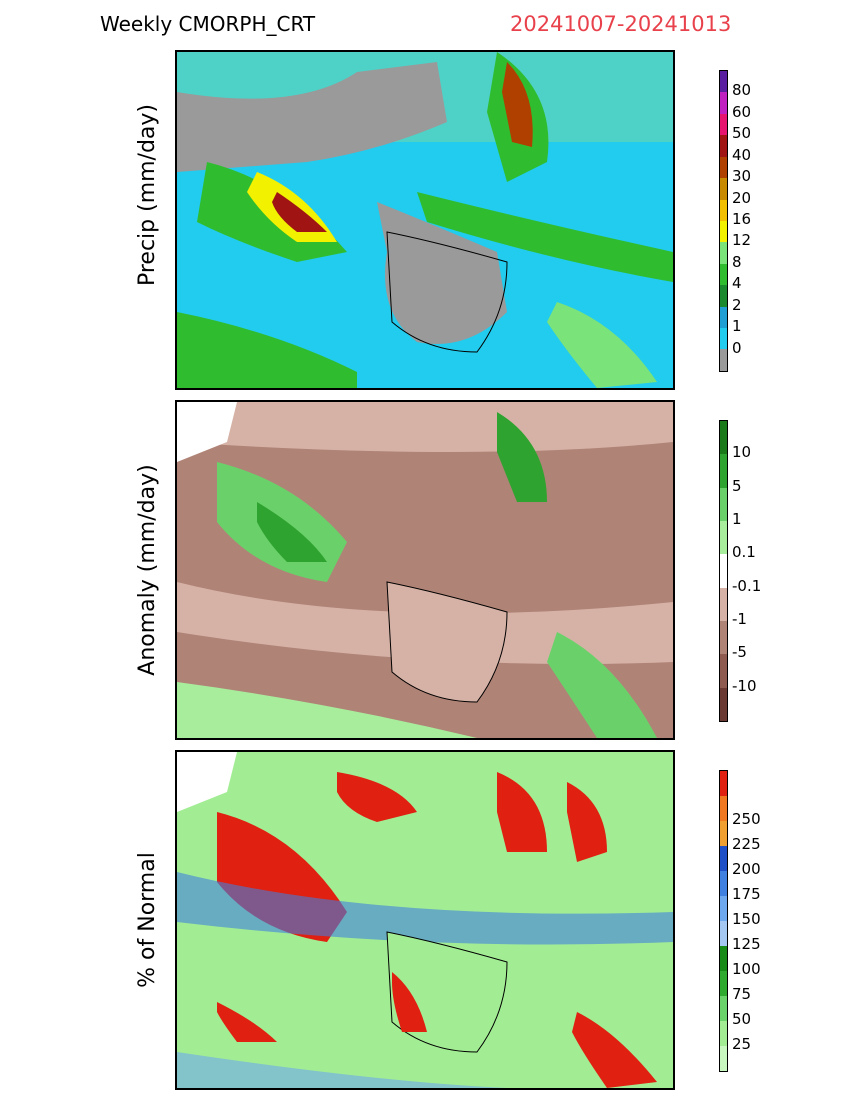  What do you see at coordinates (742, 452) in the screenshot?
I see `colorbar-tick-label: 10` at bounding box center [742, 452].